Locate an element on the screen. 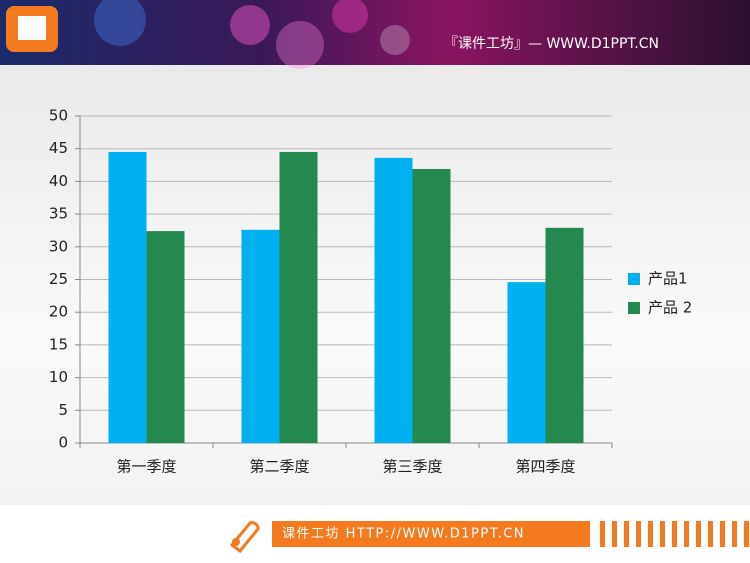 The height and width of the screenshot is (563, 750). y-tick-label: 0 is located at coordinates (63, 443).